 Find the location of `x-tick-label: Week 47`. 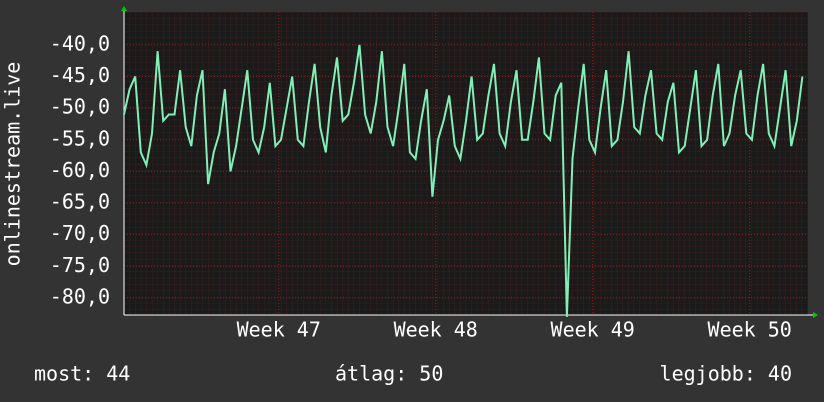

x-tick-label: Week 47 is located at coordinates (279, 330).